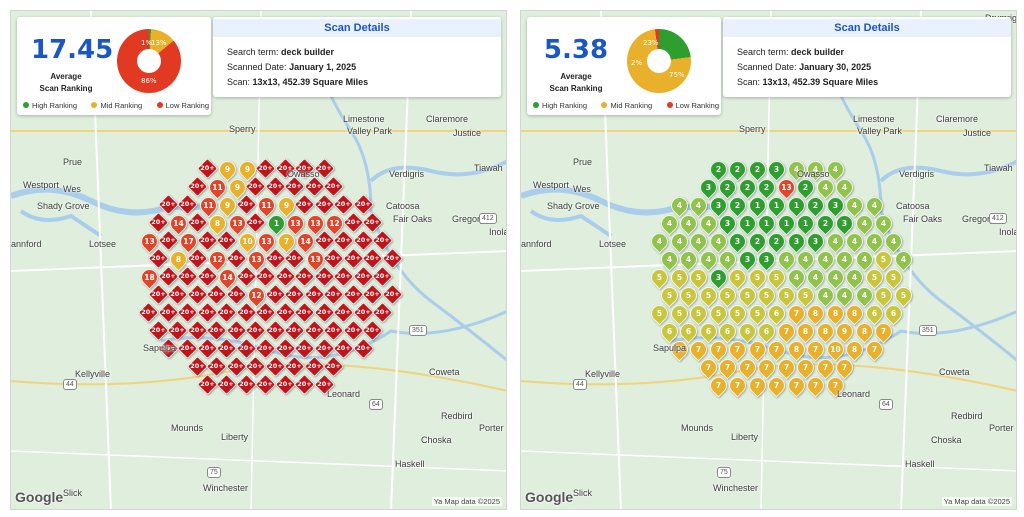 The width and height of the screenshot is (1024, 517). I want to click on ranking-pin-label: 3, so click(815, 241).